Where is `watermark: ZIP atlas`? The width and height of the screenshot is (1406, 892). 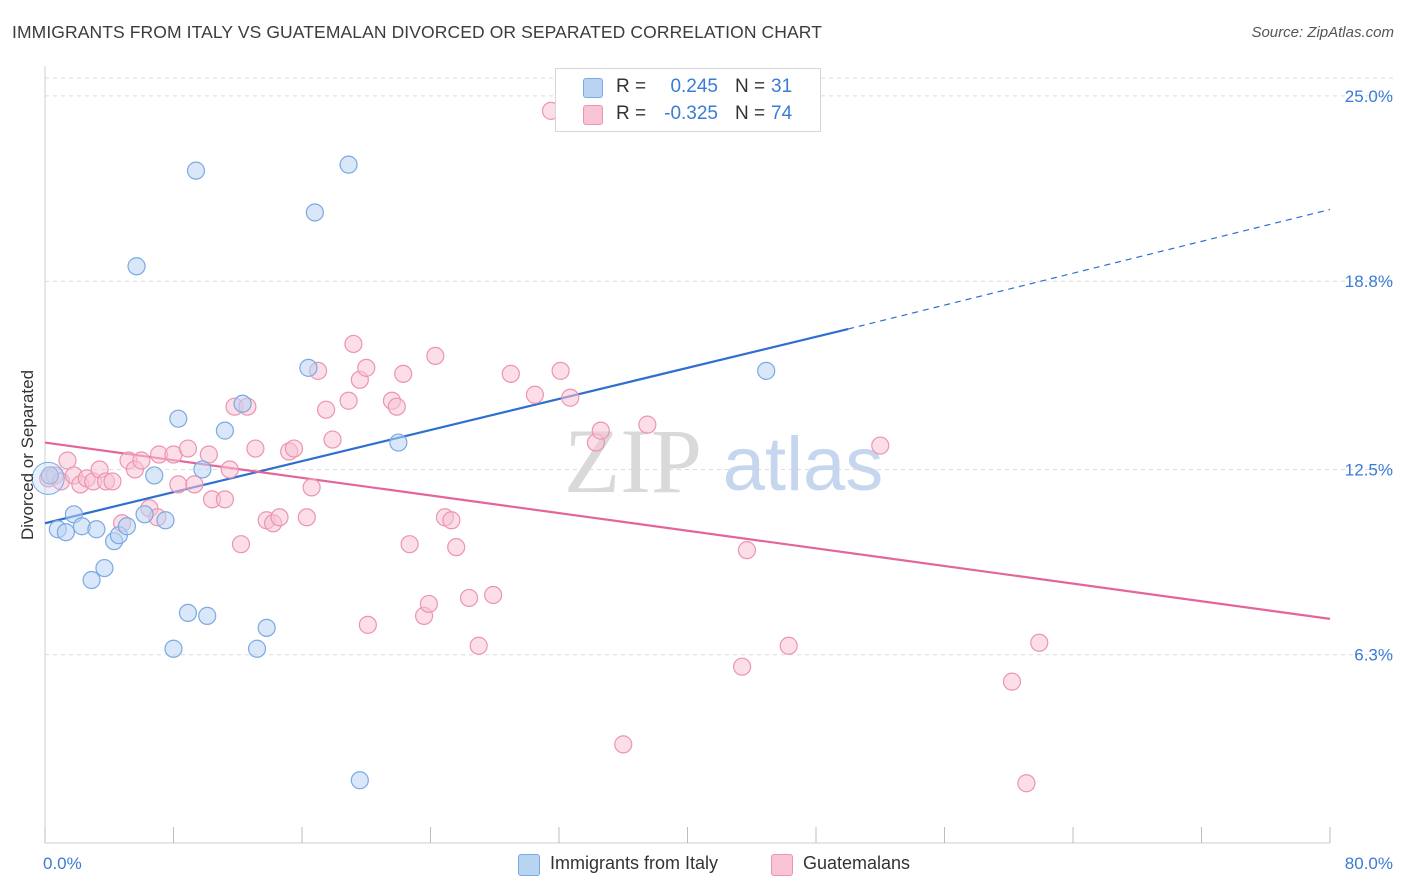
watermark: ZIP atlas is located at coordinates (723, 461).